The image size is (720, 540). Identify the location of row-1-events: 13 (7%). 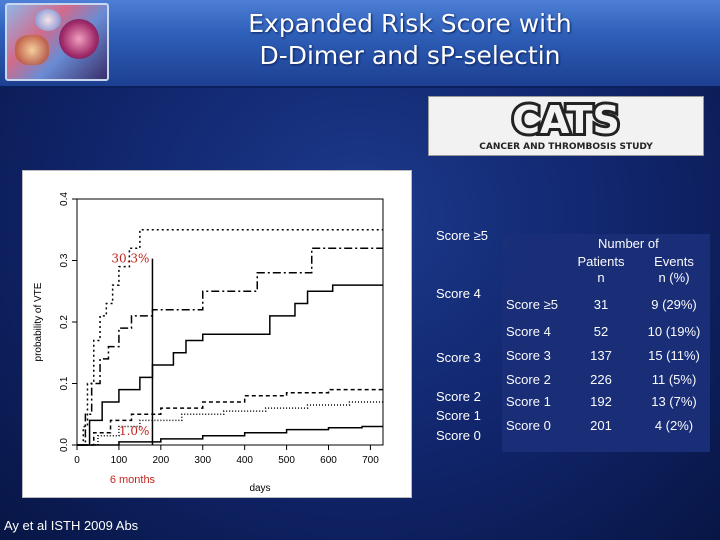
(674, 401).